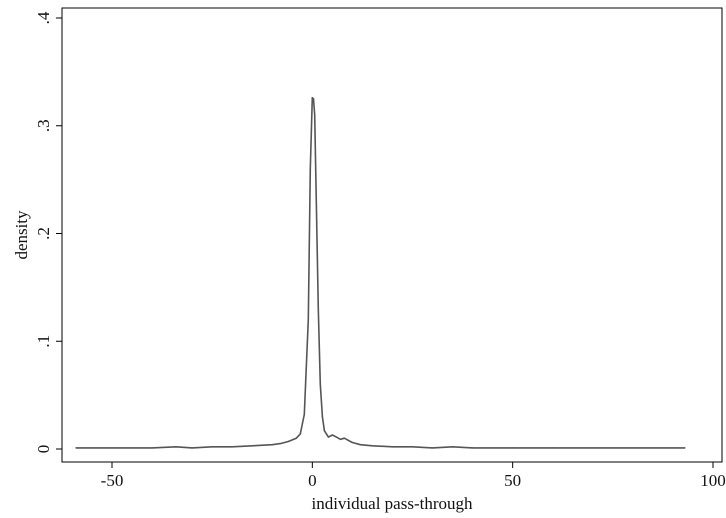  What do you see at coordinates (112, 480) in the screenshot?
I see `x-tick-label: -50` at bounding box center [112, 480].